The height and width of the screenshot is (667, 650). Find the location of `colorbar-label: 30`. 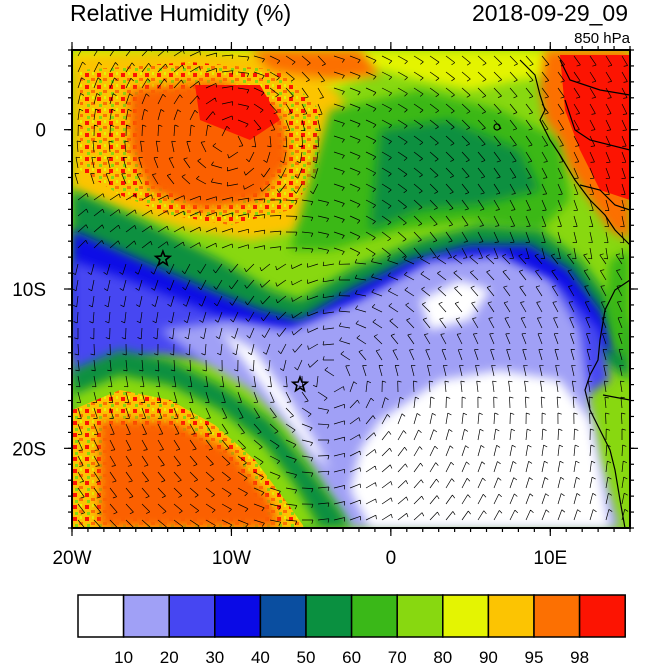

colorbar-label: 30 is located at coordinates (214, 657).